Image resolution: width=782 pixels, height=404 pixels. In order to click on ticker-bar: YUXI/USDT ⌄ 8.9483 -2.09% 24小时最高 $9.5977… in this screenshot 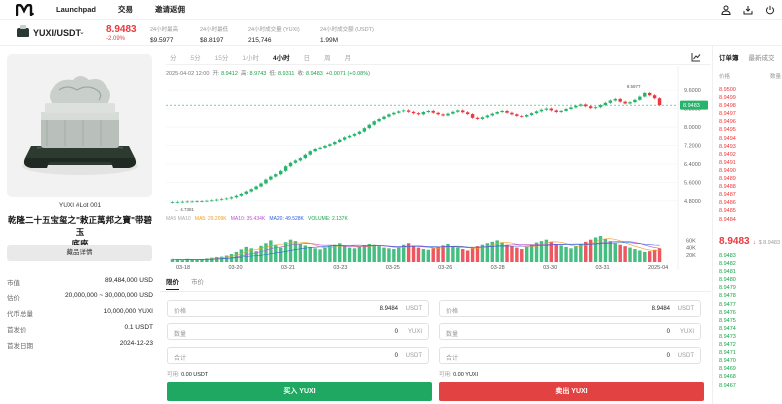, I will do `click(391, 33)`.